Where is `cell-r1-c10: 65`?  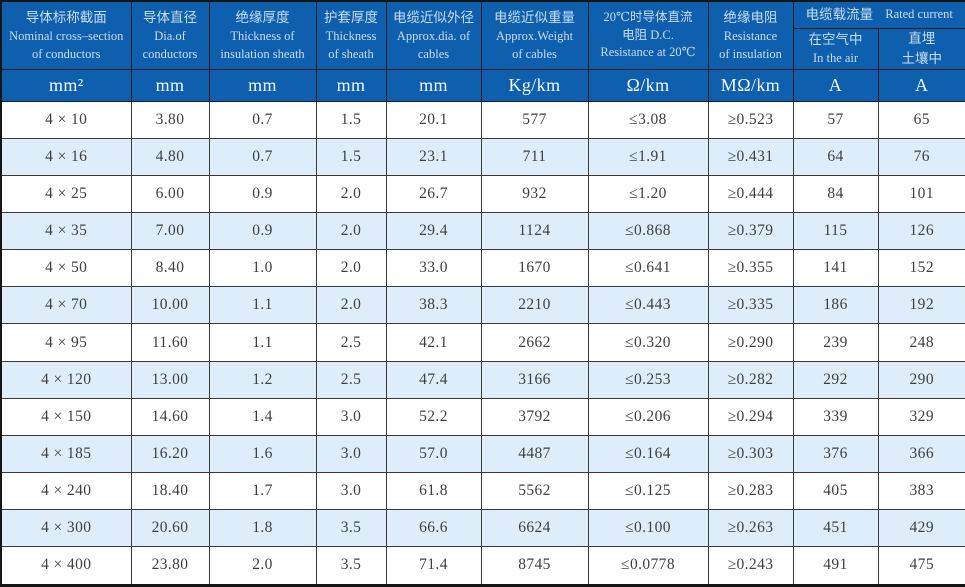
cell-r1-c10: 65 is located at coordinates (921, 120).